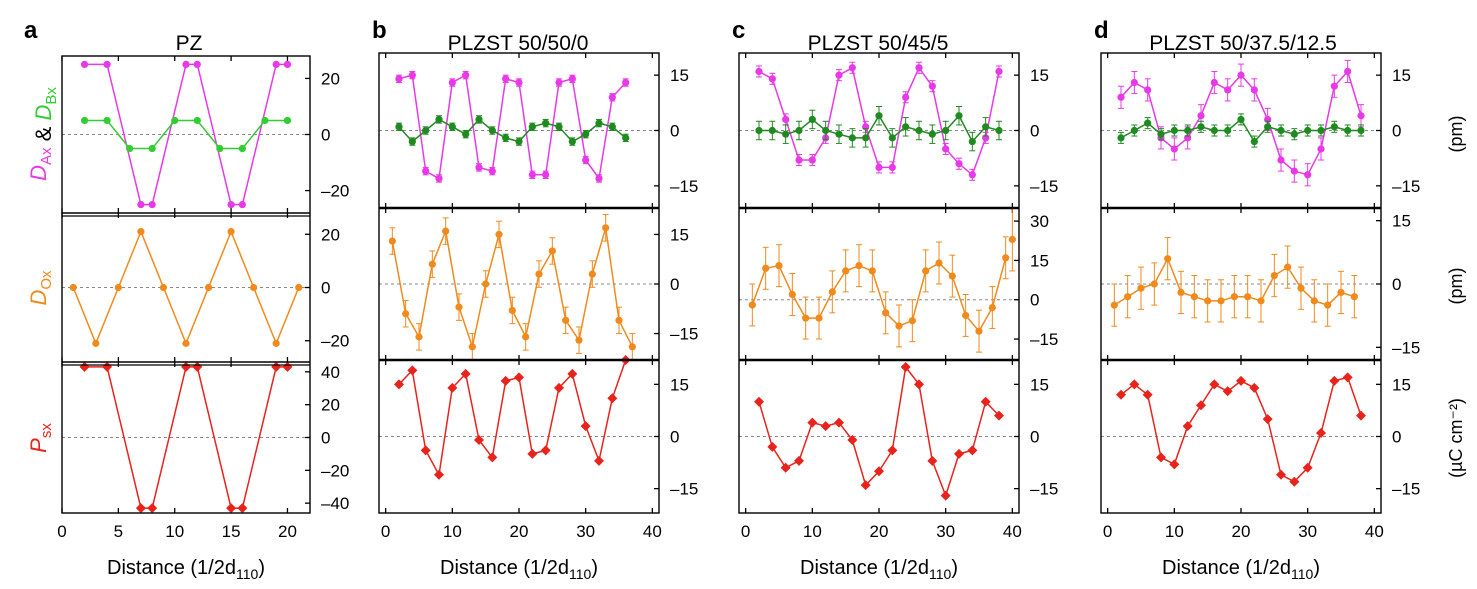 This screenshot has width=1477, height=589. Describe the element at coordinates (330, 78) in the screenshot. I see `y-tick-label: 20` at that location.